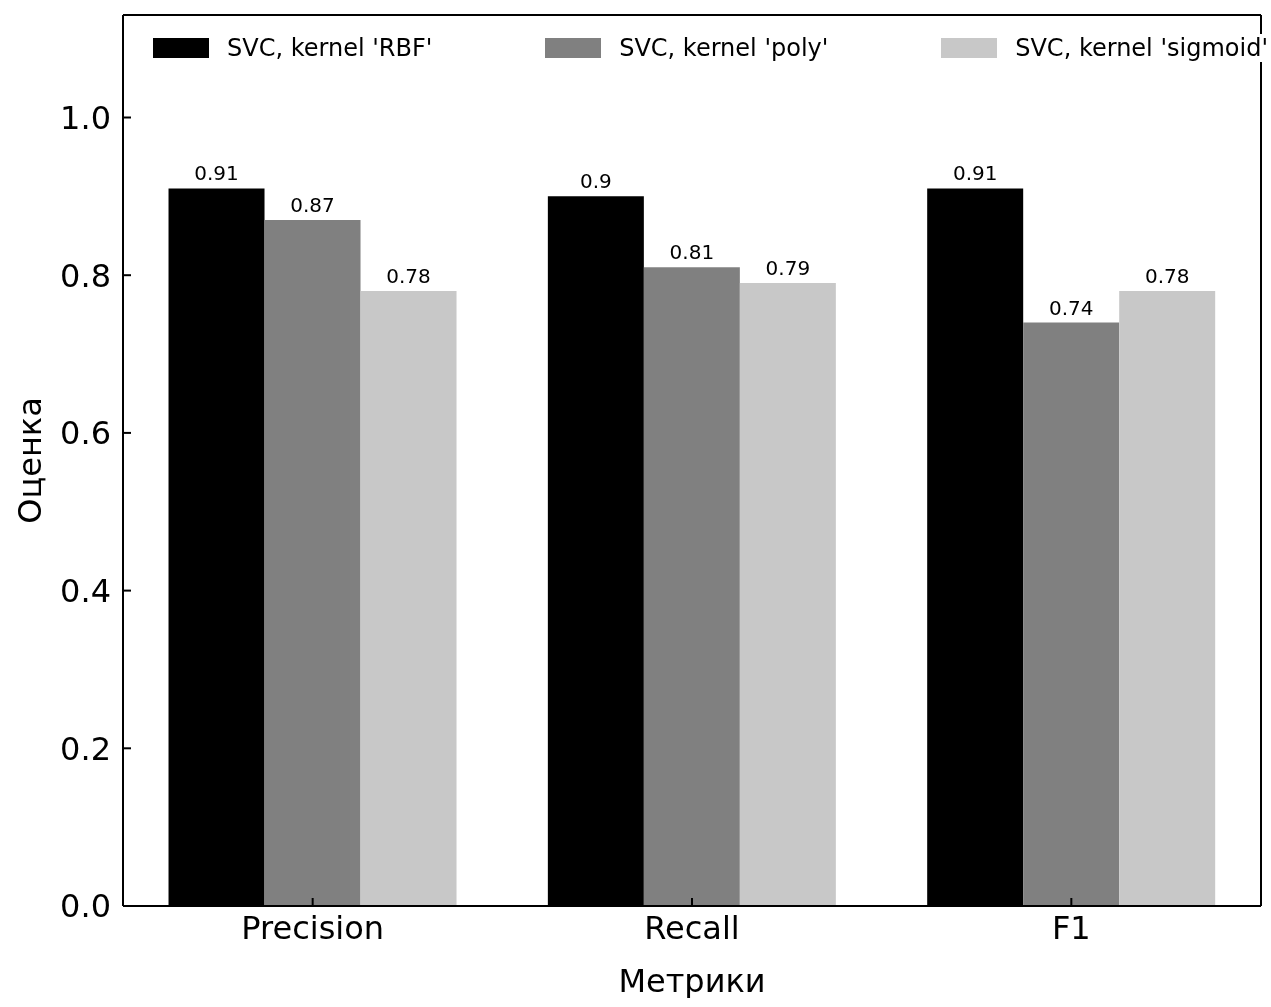 The height and width of the screenshot is (1007, 1271). I want to click on x-axis-title: Метрики, so click(692, 981).